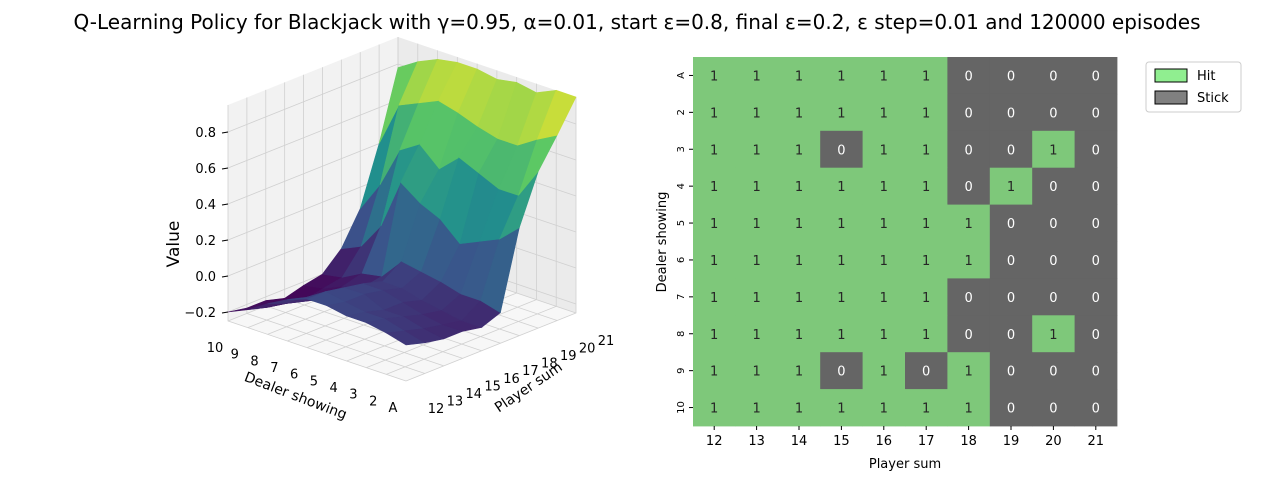 The image size is (1273, 484). What do you see at coordinates (334, 388) in the screenshot?
I see `surface-y-tick-label: 4` at bounding box center [334, 388].